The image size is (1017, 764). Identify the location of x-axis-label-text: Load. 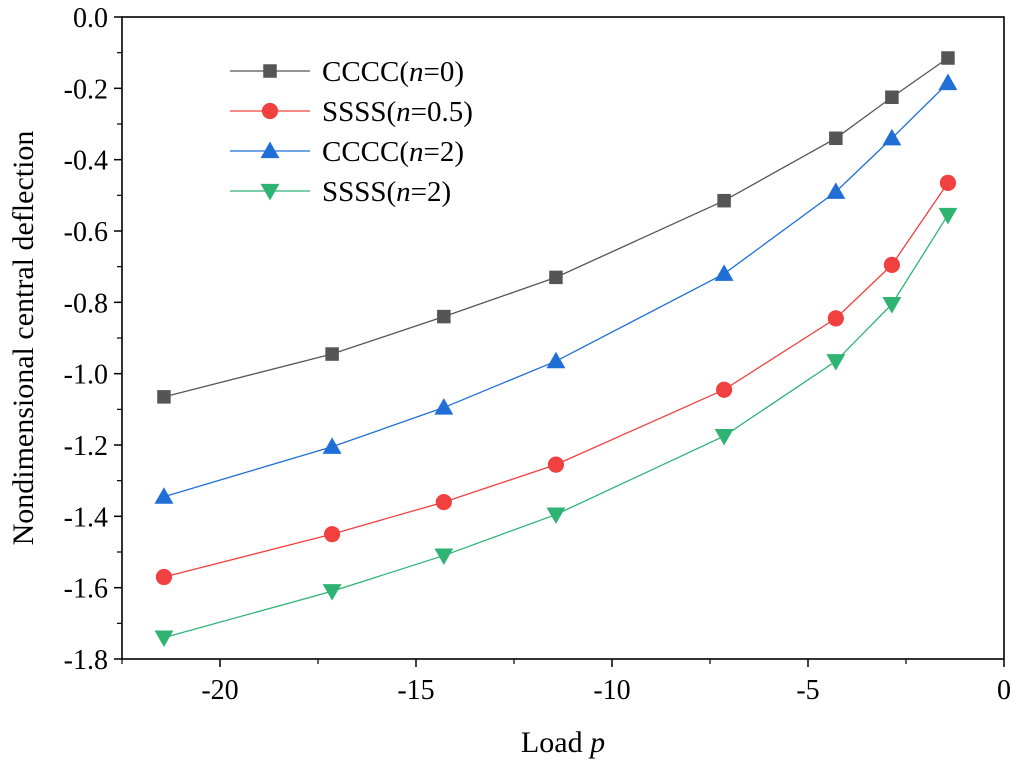
(555, 742).